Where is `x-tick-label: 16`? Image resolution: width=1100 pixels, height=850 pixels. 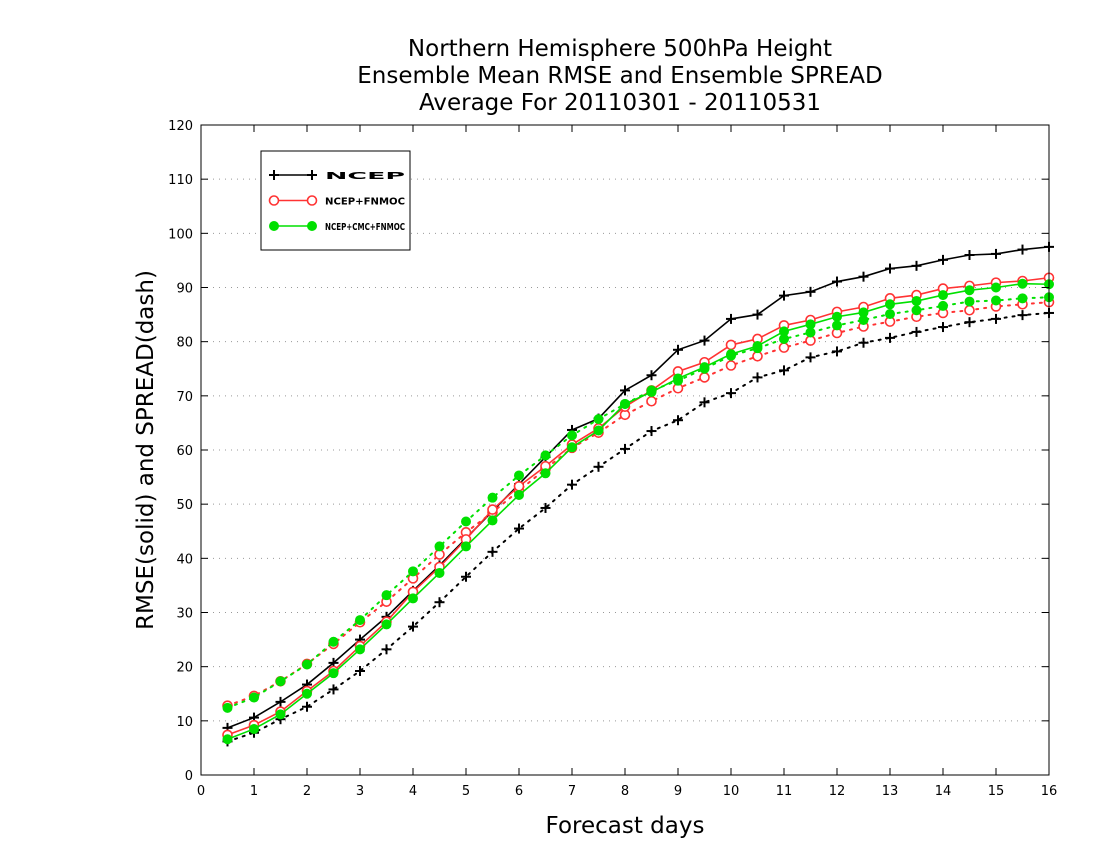 x-tick-label: 16 is located at coordinates (1049, 791).